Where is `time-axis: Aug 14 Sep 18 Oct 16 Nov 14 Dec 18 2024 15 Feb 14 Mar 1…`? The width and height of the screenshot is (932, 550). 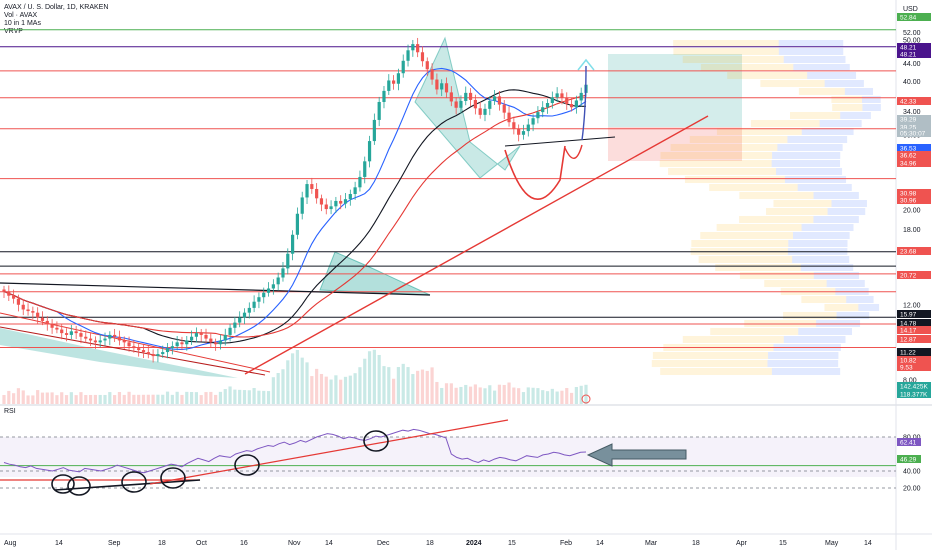
time-axis: Aug 14 Sep 18 Oct 16 Nov 14 Dec 18 2024 15 Feb 14 Mar 1… is located at coordinates (438, 543).